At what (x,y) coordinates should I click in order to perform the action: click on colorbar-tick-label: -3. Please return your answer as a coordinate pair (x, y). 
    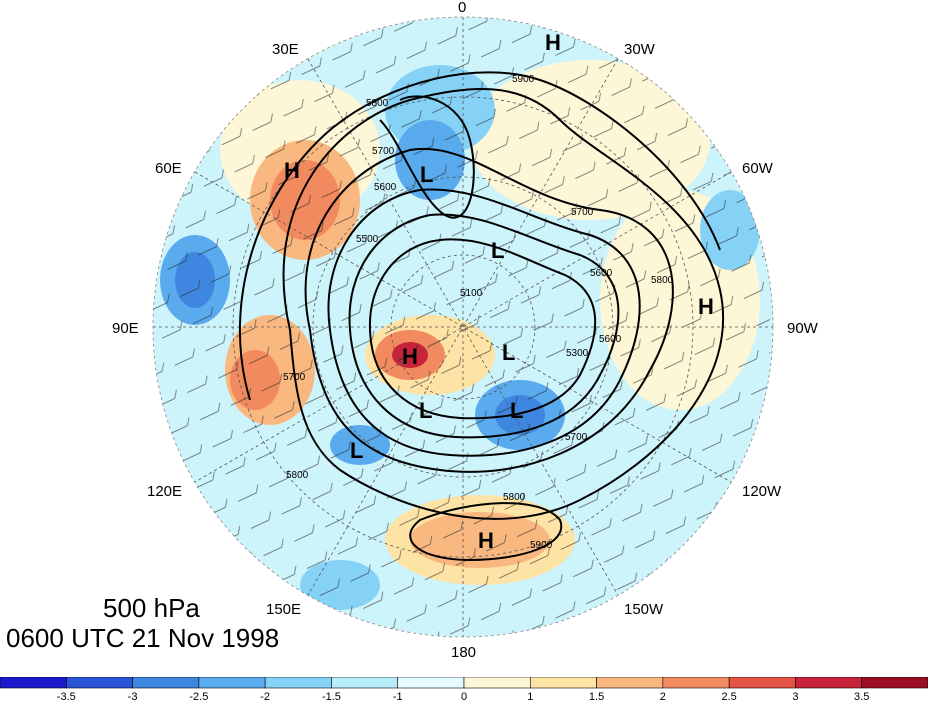
    Looking at the image, I should click on (133, 696).